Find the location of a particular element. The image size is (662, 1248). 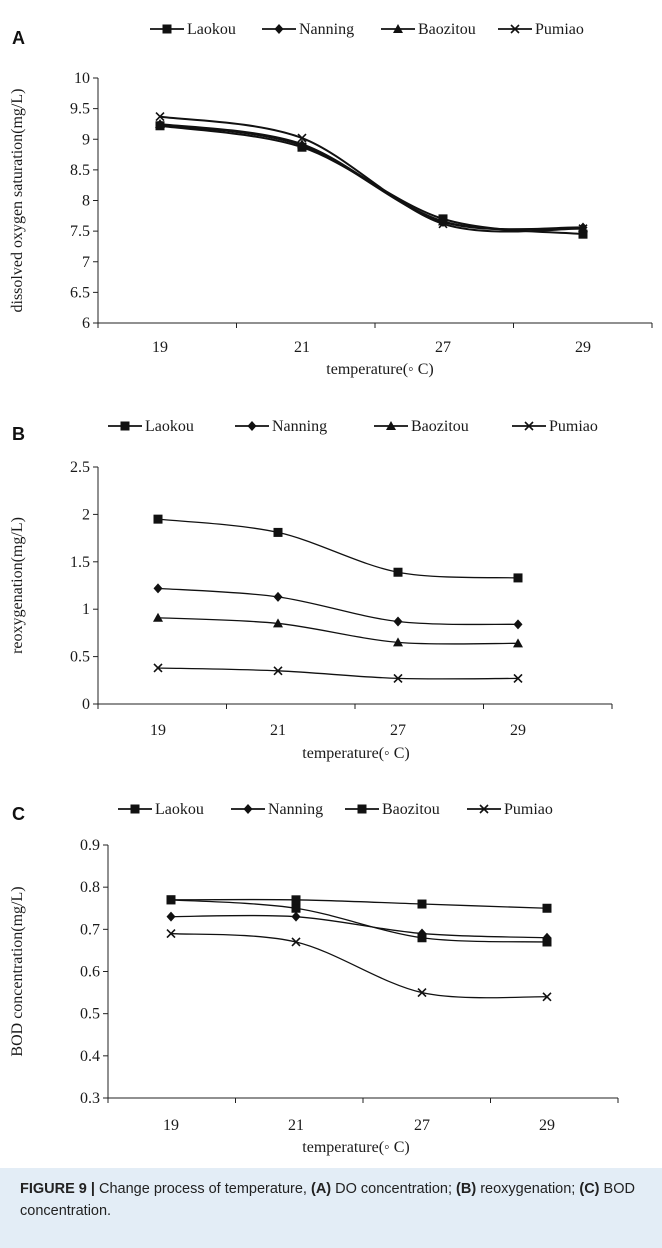

y-tick-label: 10 is located at coordinates (82, 78).